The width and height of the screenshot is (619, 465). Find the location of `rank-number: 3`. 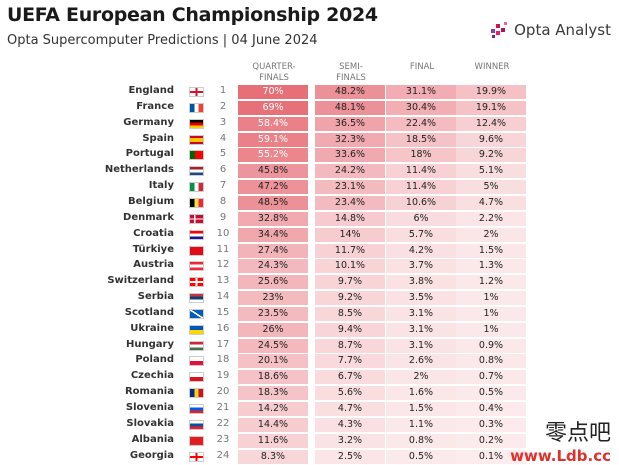

rank-number: 3 is located at coordinates (223, 122).